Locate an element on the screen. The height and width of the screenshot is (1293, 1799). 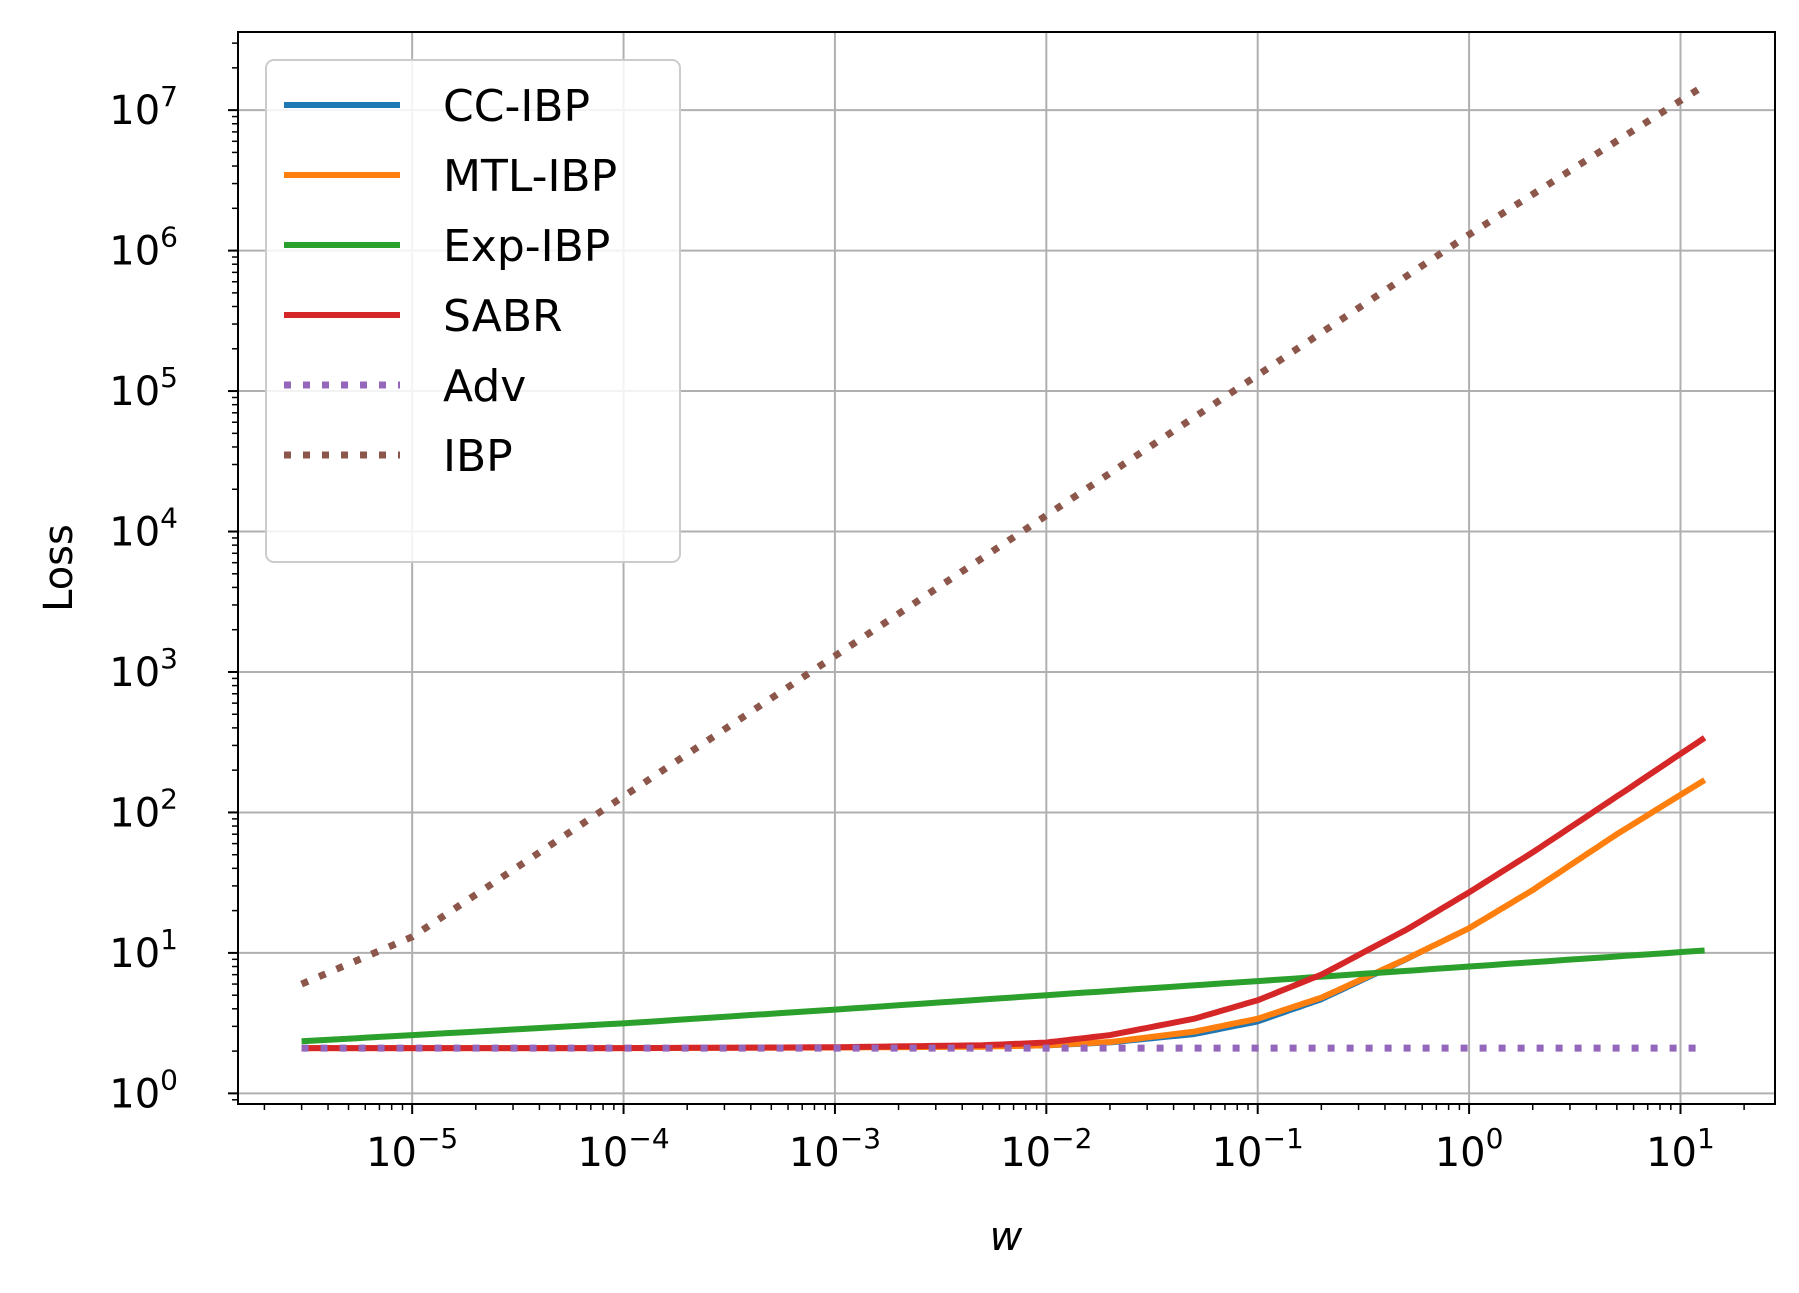
x-tick-label: 10⁻² is located at coordinates (1046, 1149).